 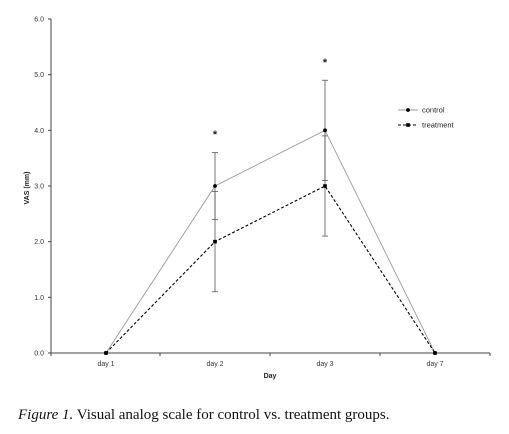 What do you see at coordinates (39, 187) in the screenshot?
I see `y-tick-label: 3.0` at bounding box center [39, 187].